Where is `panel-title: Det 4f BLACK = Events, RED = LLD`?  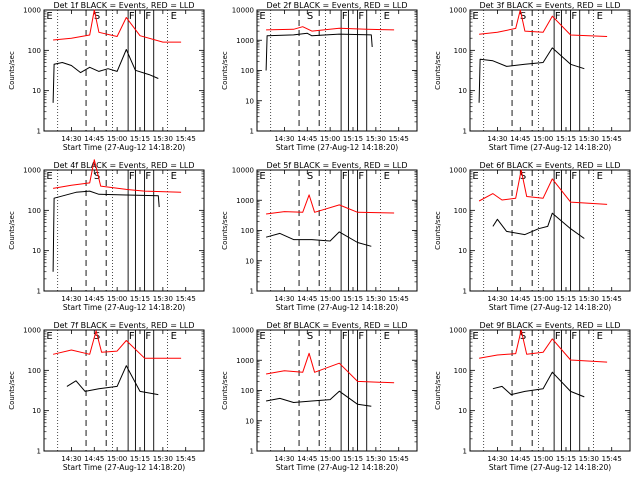 panel-title: Det 4f BLACK = Events, RED = LLD is located at coordinates (123, 165).